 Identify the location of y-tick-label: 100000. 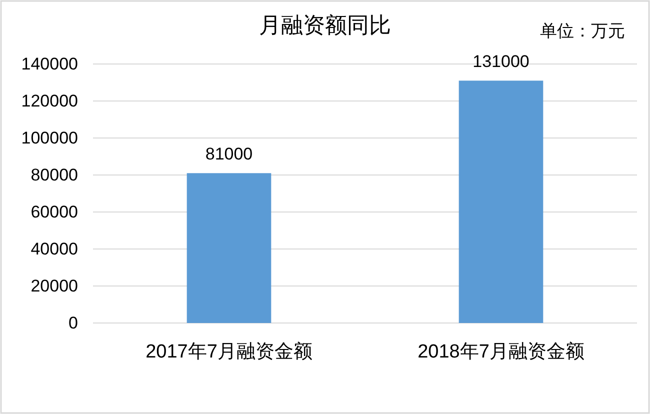
(49, 138).